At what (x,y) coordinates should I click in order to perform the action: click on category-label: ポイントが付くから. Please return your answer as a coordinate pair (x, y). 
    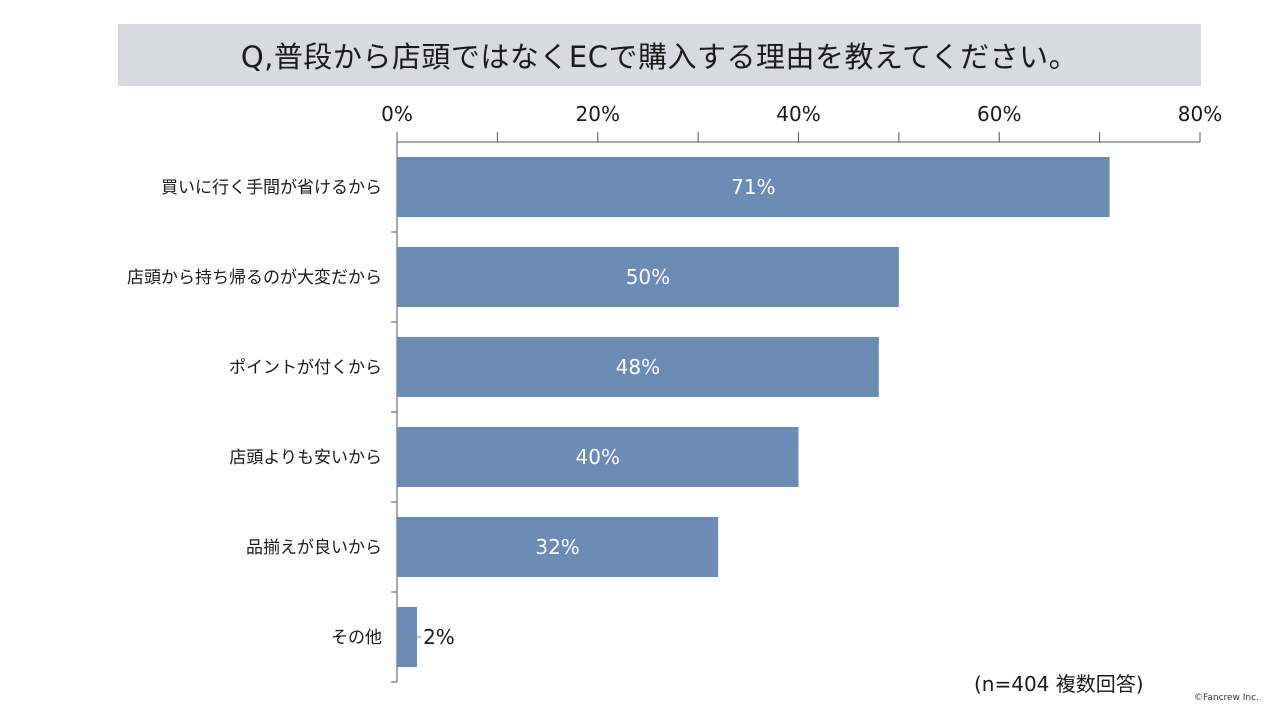
    Looking at the image, I should click on (305, 368).